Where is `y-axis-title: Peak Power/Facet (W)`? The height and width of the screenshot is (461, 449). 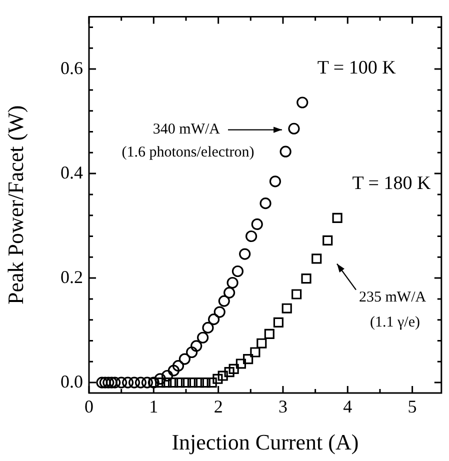 y-axis-title: Peak Power/Facet (W) is located at coordinates (15, 204).